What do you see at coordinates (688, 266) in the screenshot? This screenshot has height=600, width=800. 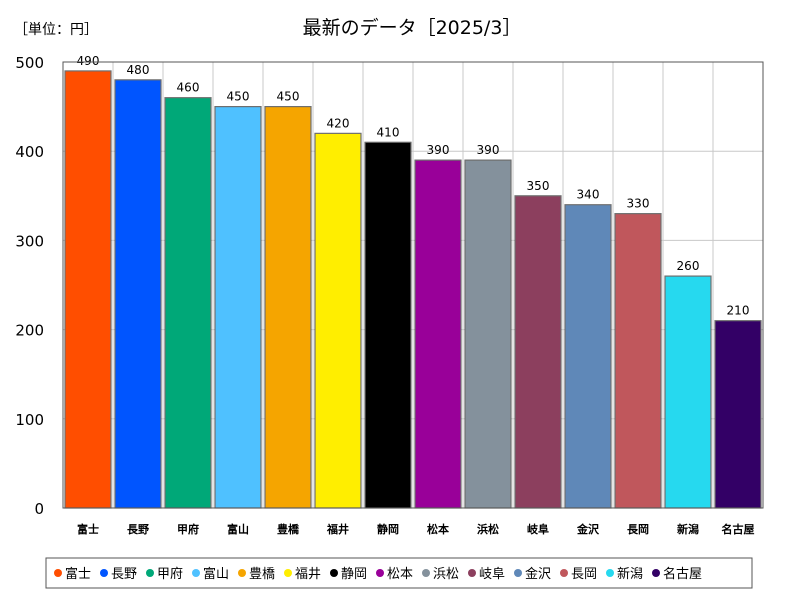 I see `data-label: 260` at bounding box center [688, 266].